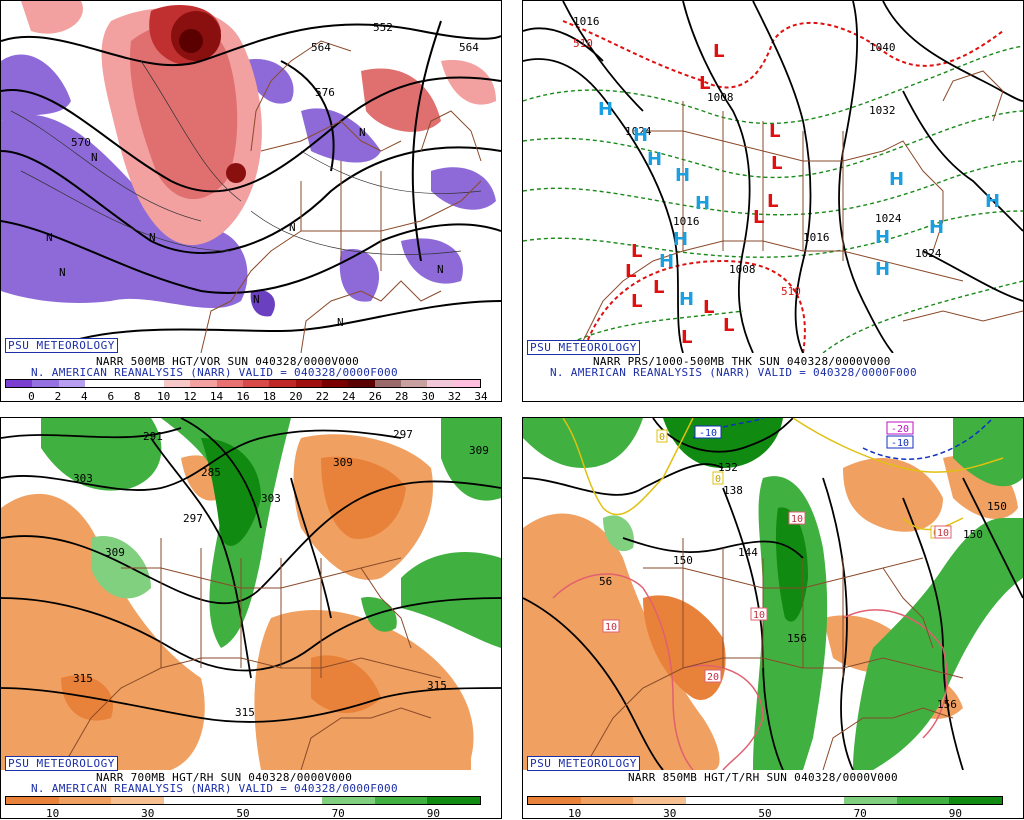 The width and height of the screenshot is (1024, 820). What do you see at coordinates (713, 677) in the screenshot?
I see `svg-text: 20` at bounding box center [713, 677].